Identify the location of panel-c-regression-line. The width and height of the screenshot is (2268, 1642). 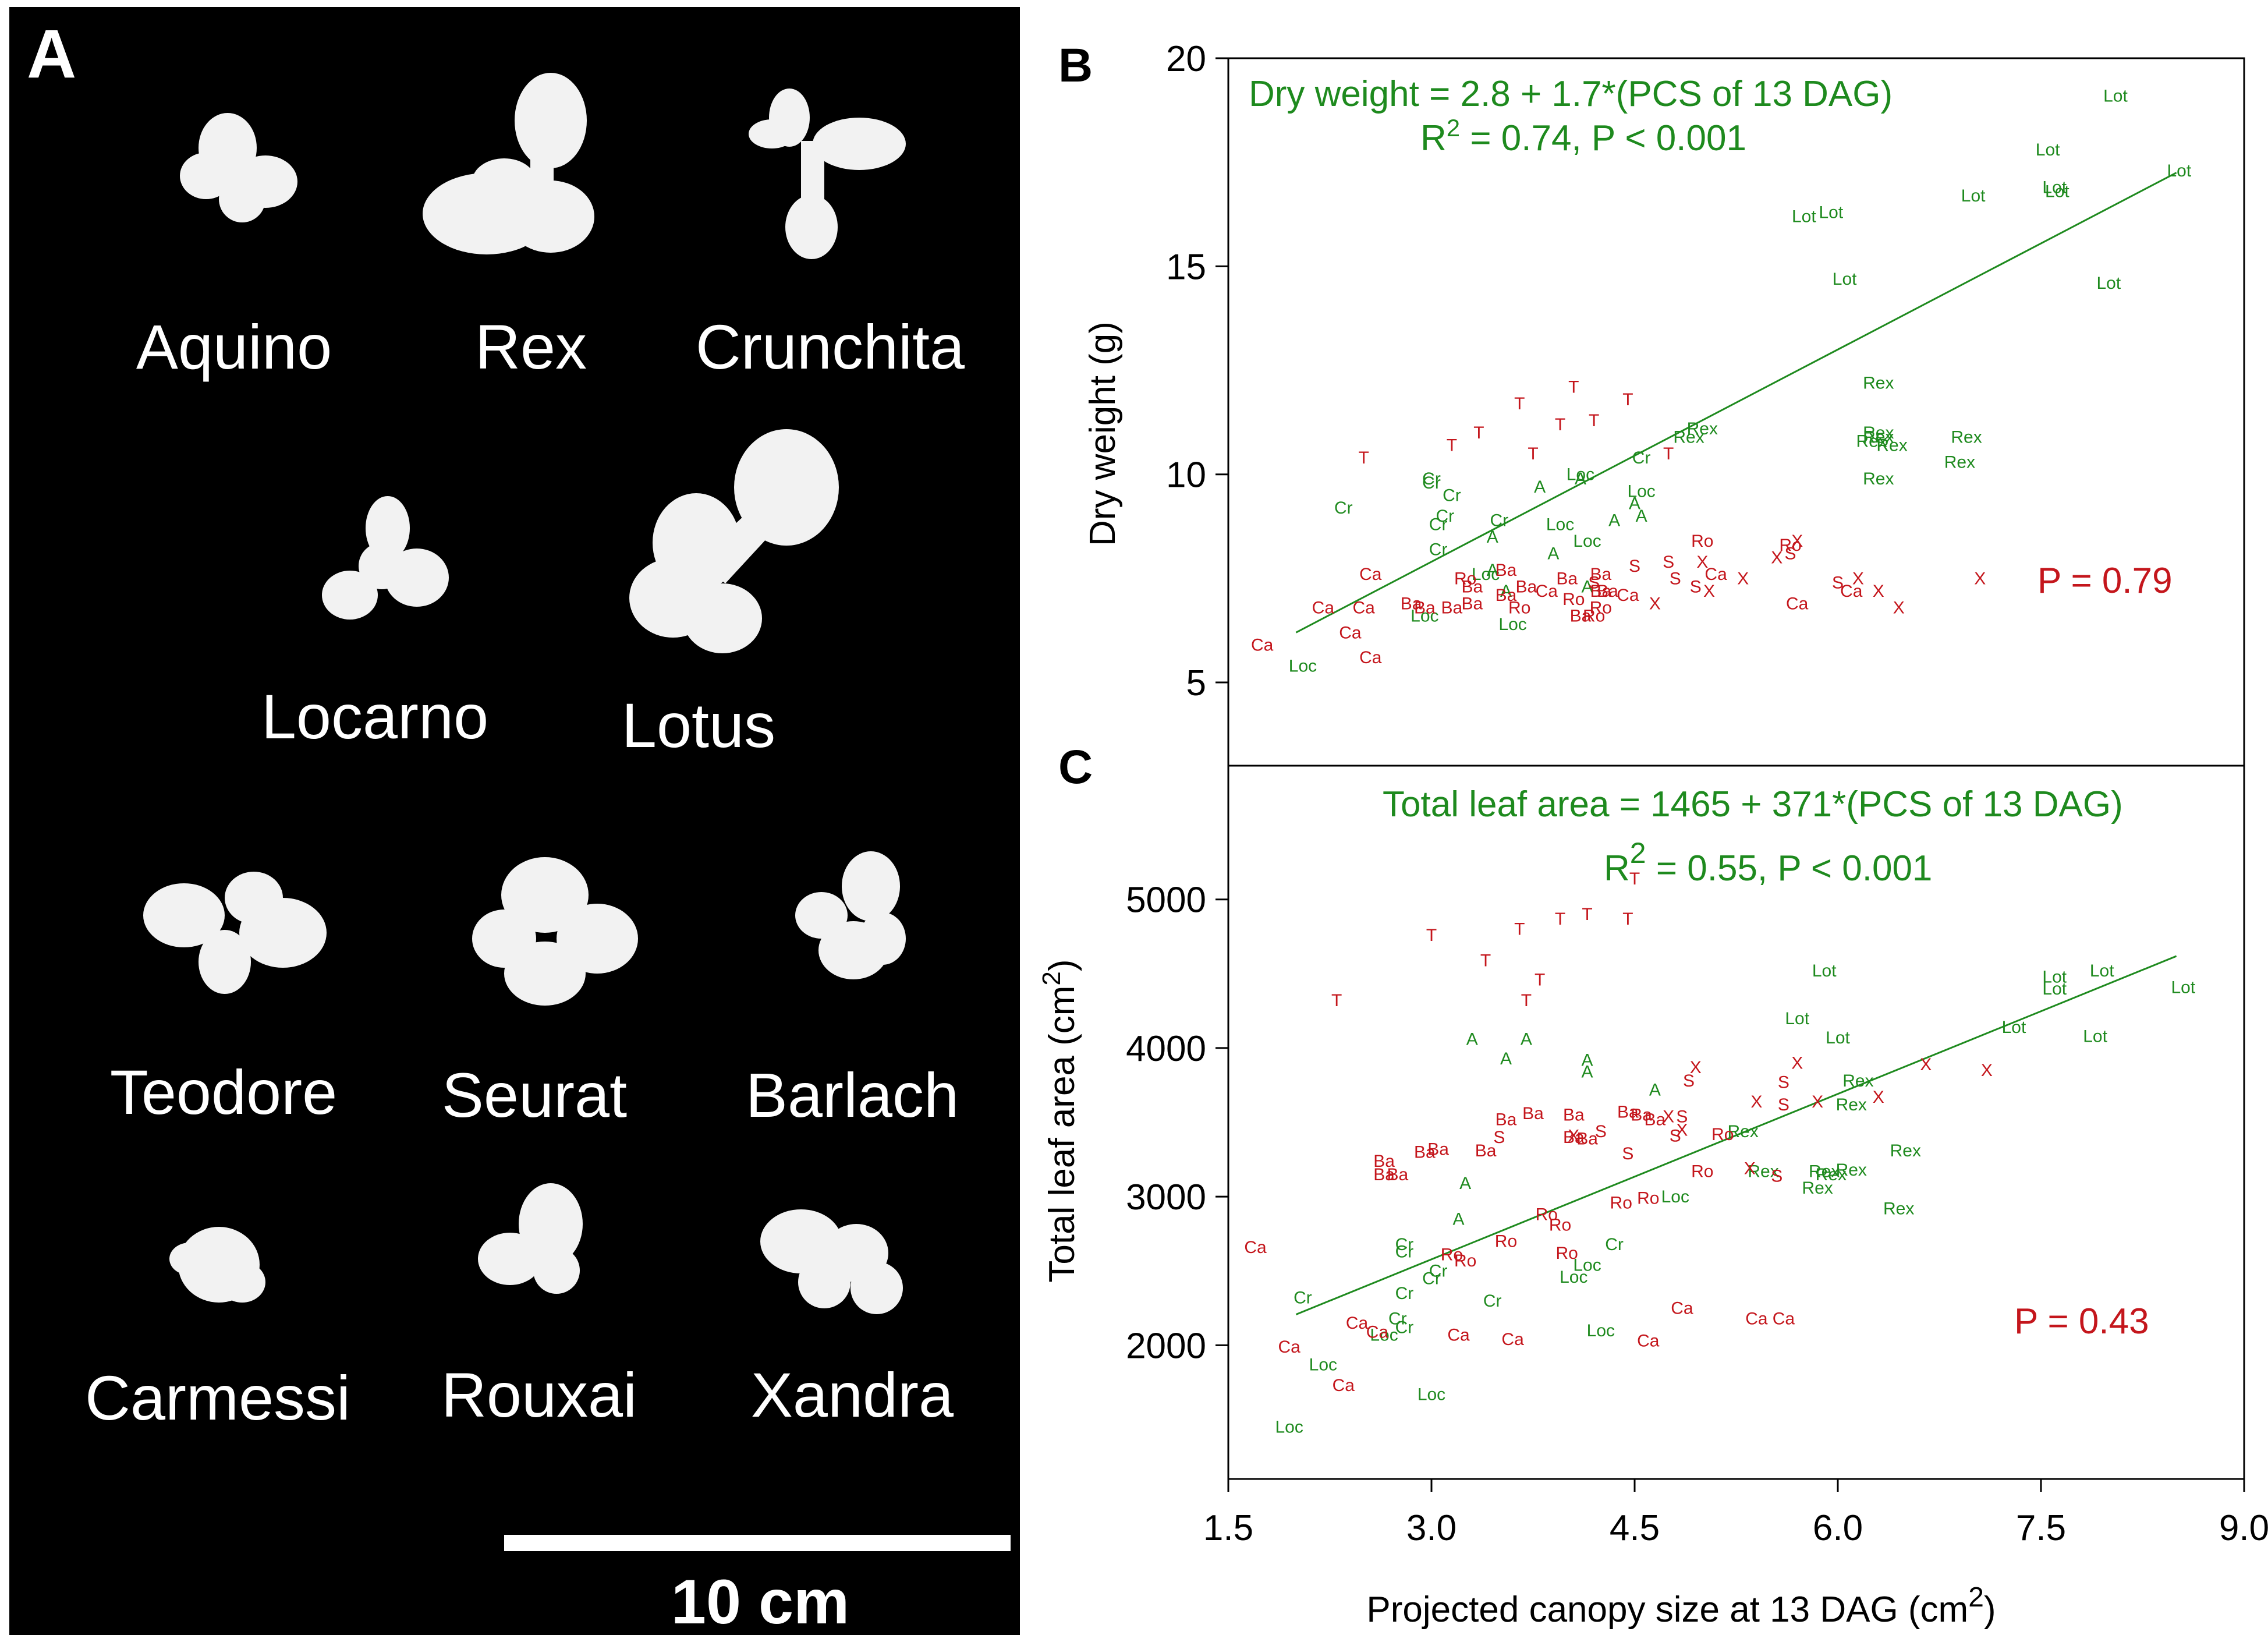
(1736, 1135).